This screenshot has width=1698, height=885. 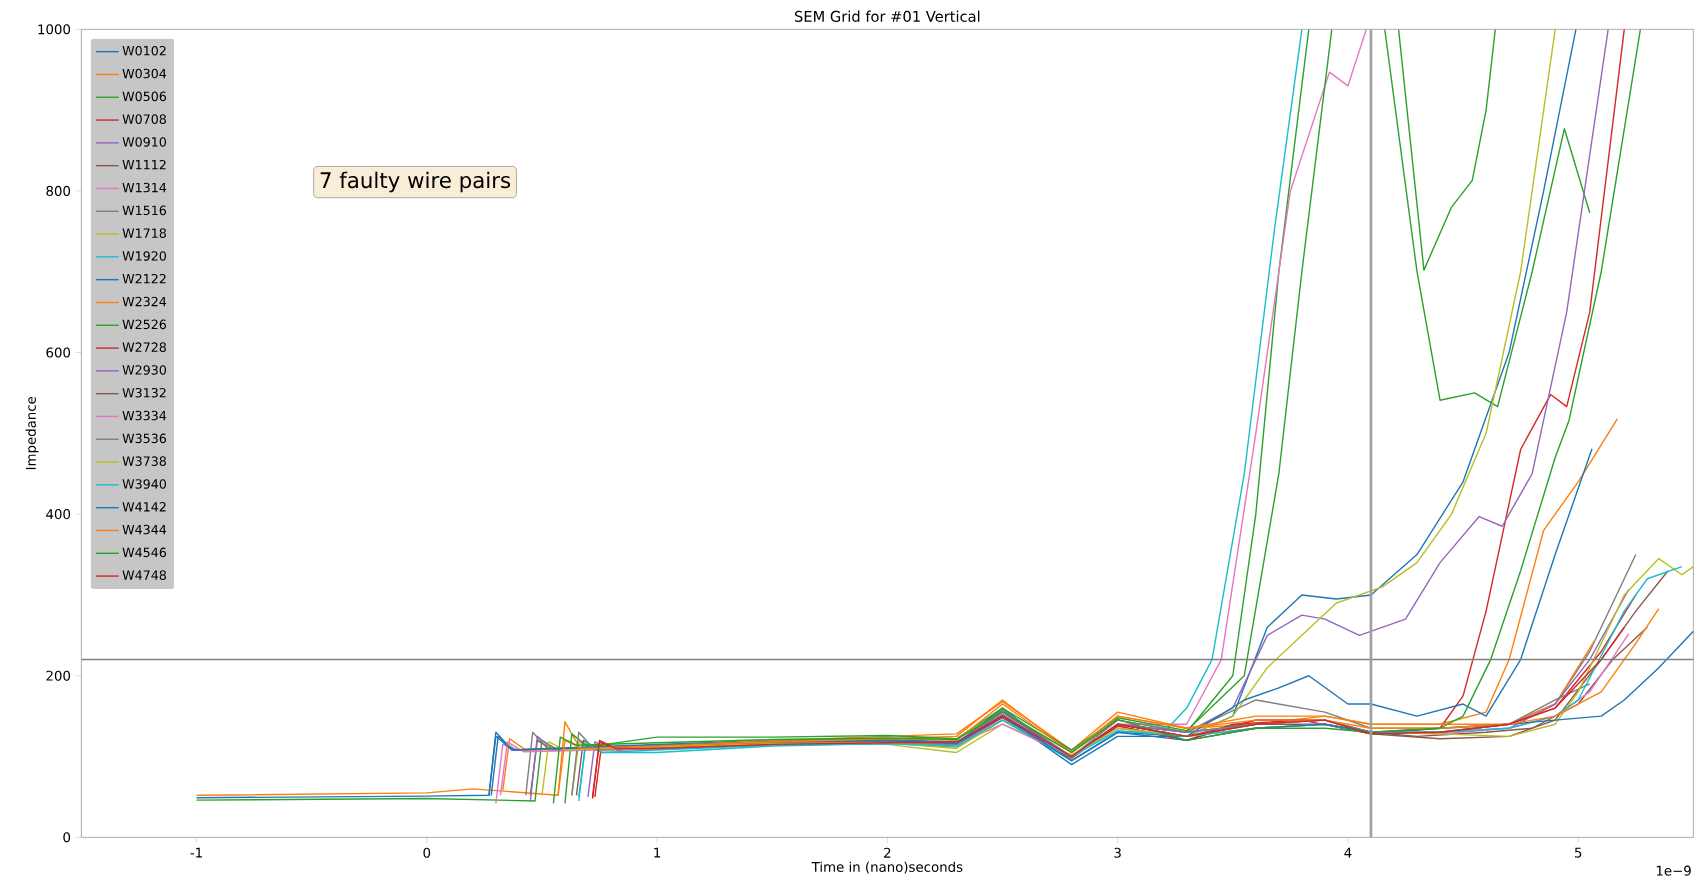 I want to click on y-tick-label: 600, so click(x=58, y=352).